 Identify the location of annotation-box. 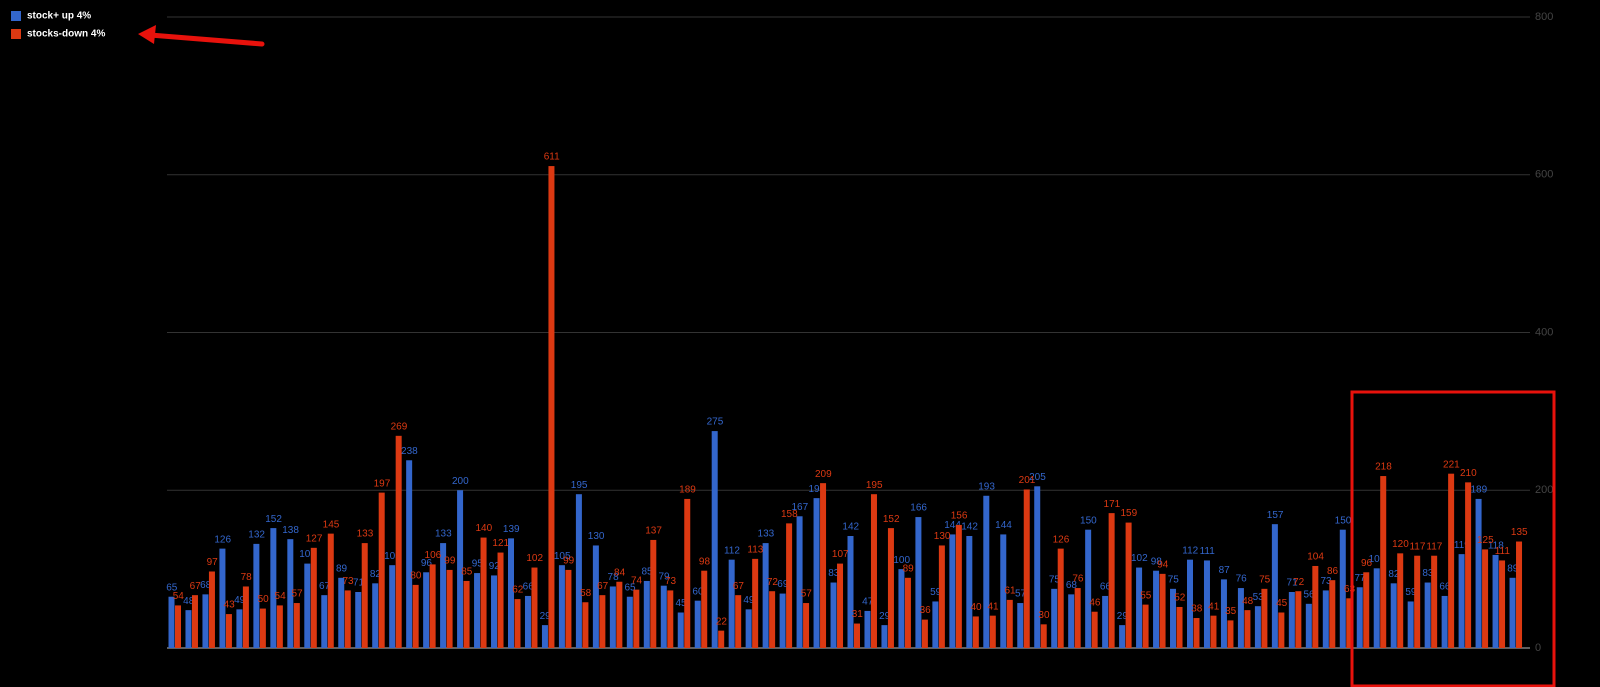
(1453, 538).